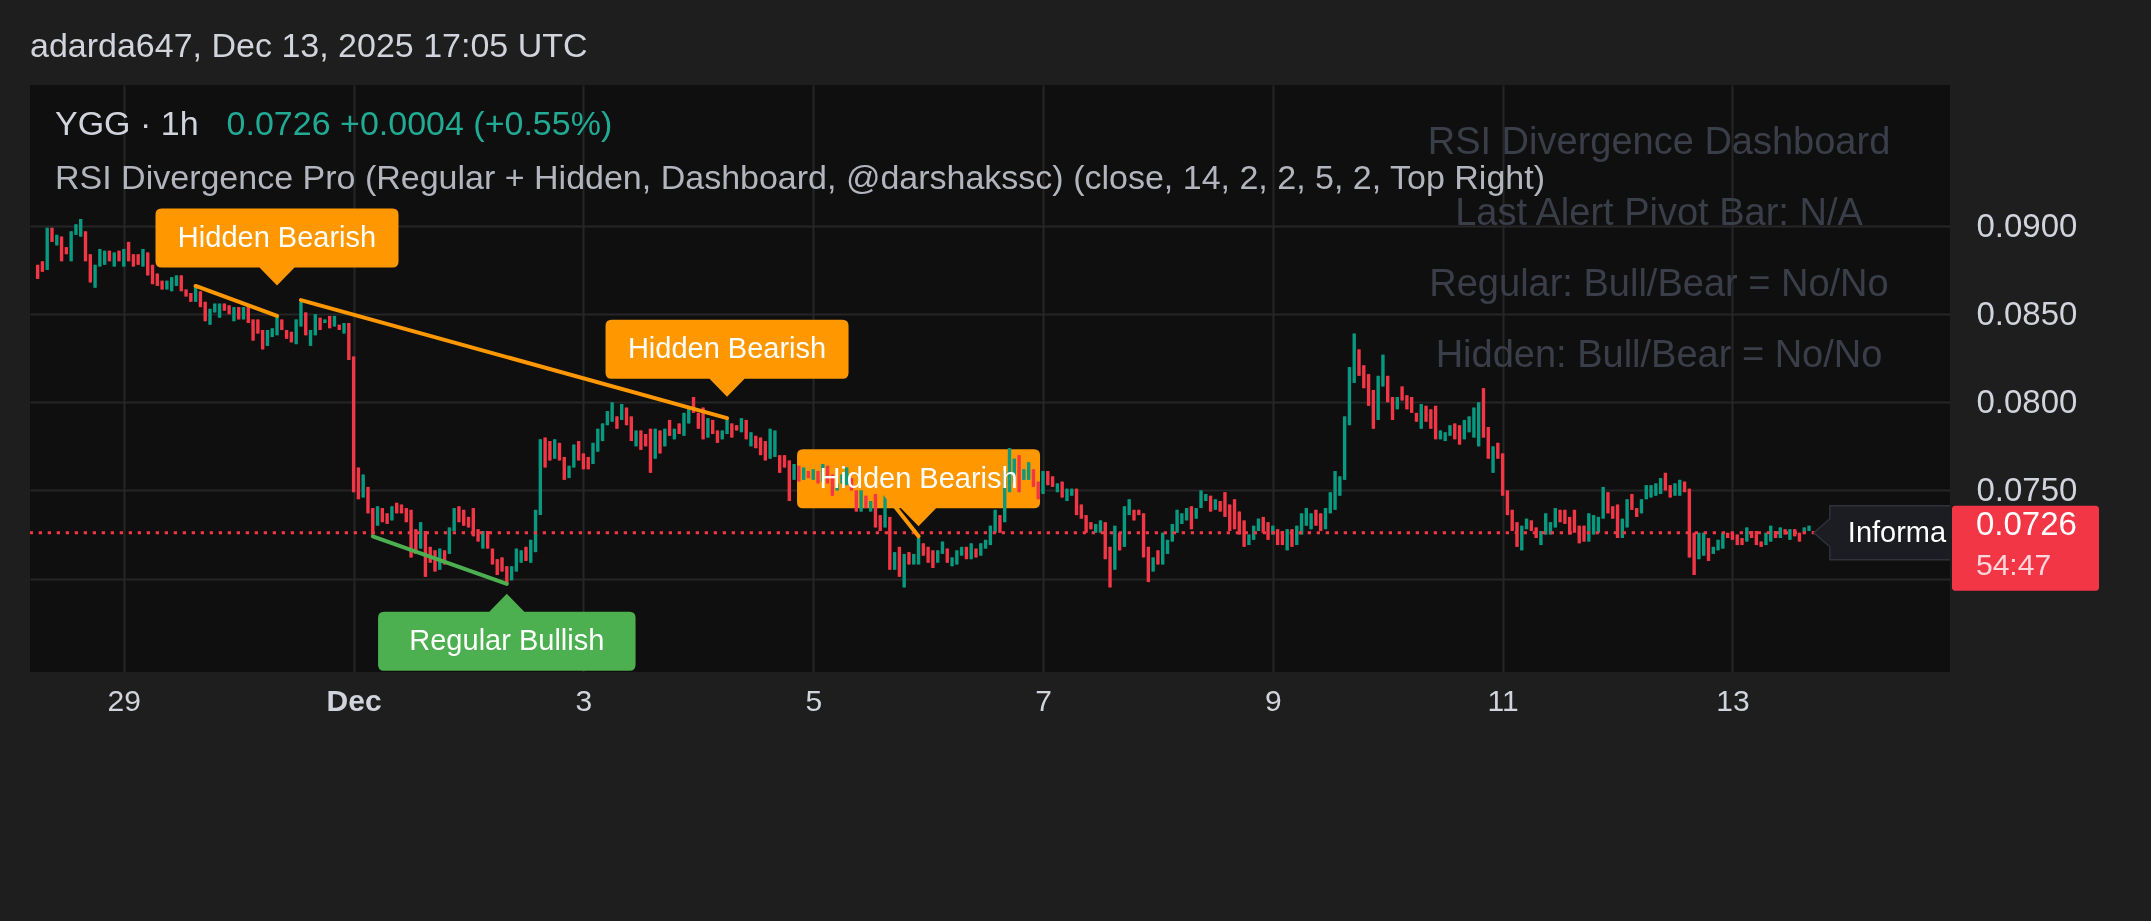 The height and width of the screenshot is (921, 2151). Describe the element at coordinates (309, 45) in the screenshot. I see `text: adarda647, Dec 13, 2025 17:05 UTC` at that location.